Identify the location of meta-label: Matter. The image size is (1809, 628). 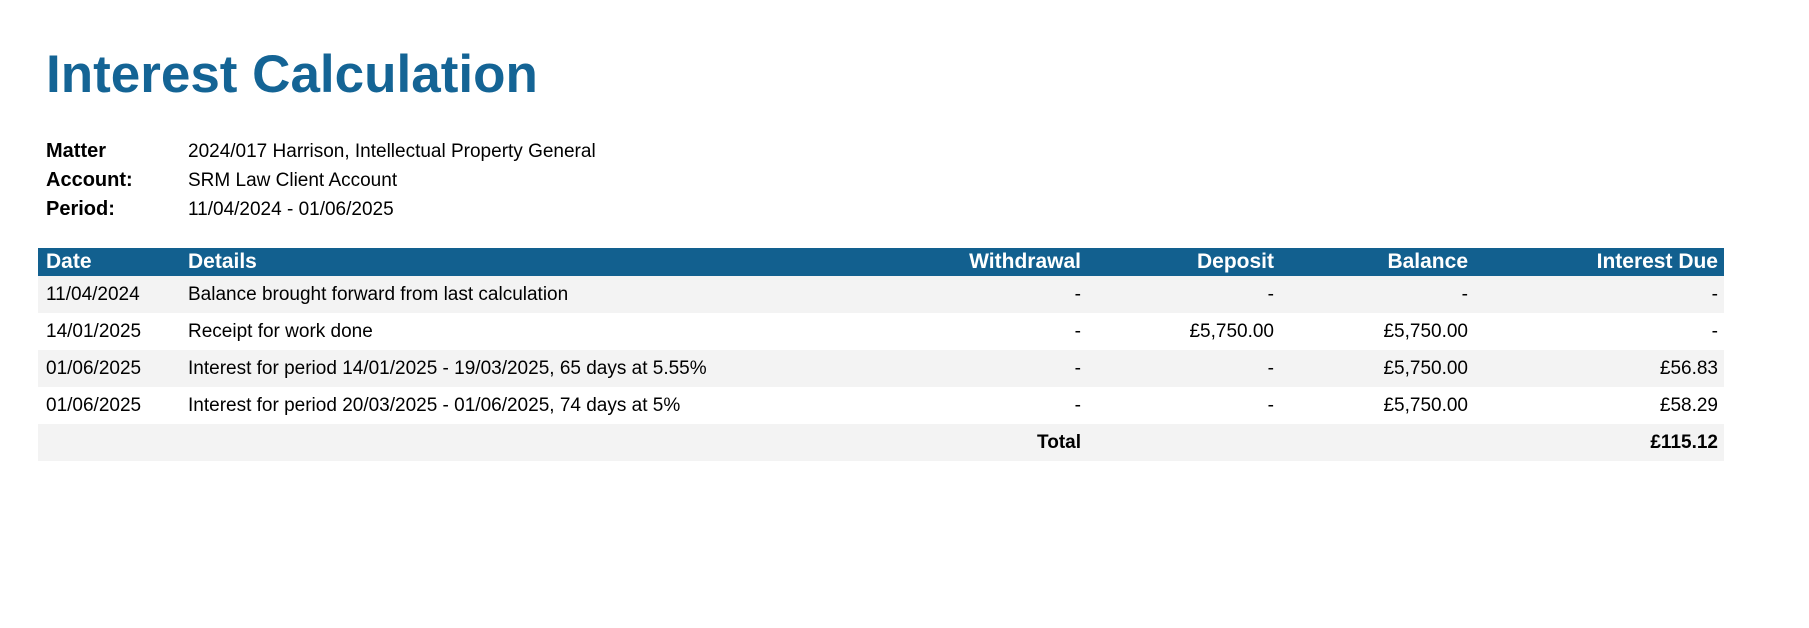
(76, 151).